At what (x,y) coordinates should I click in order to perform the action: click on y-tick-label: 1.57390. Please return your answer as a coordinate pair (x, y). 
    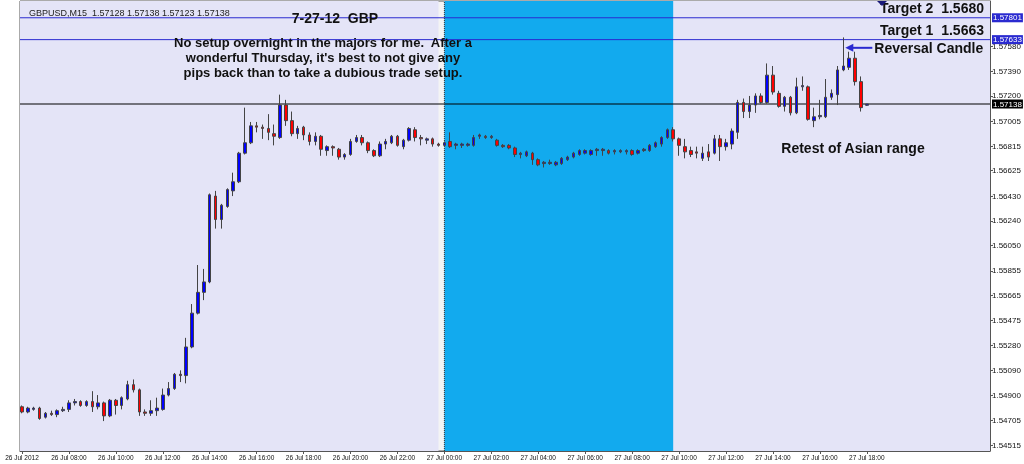
    Looking at the image, I should click on (1007, 71).